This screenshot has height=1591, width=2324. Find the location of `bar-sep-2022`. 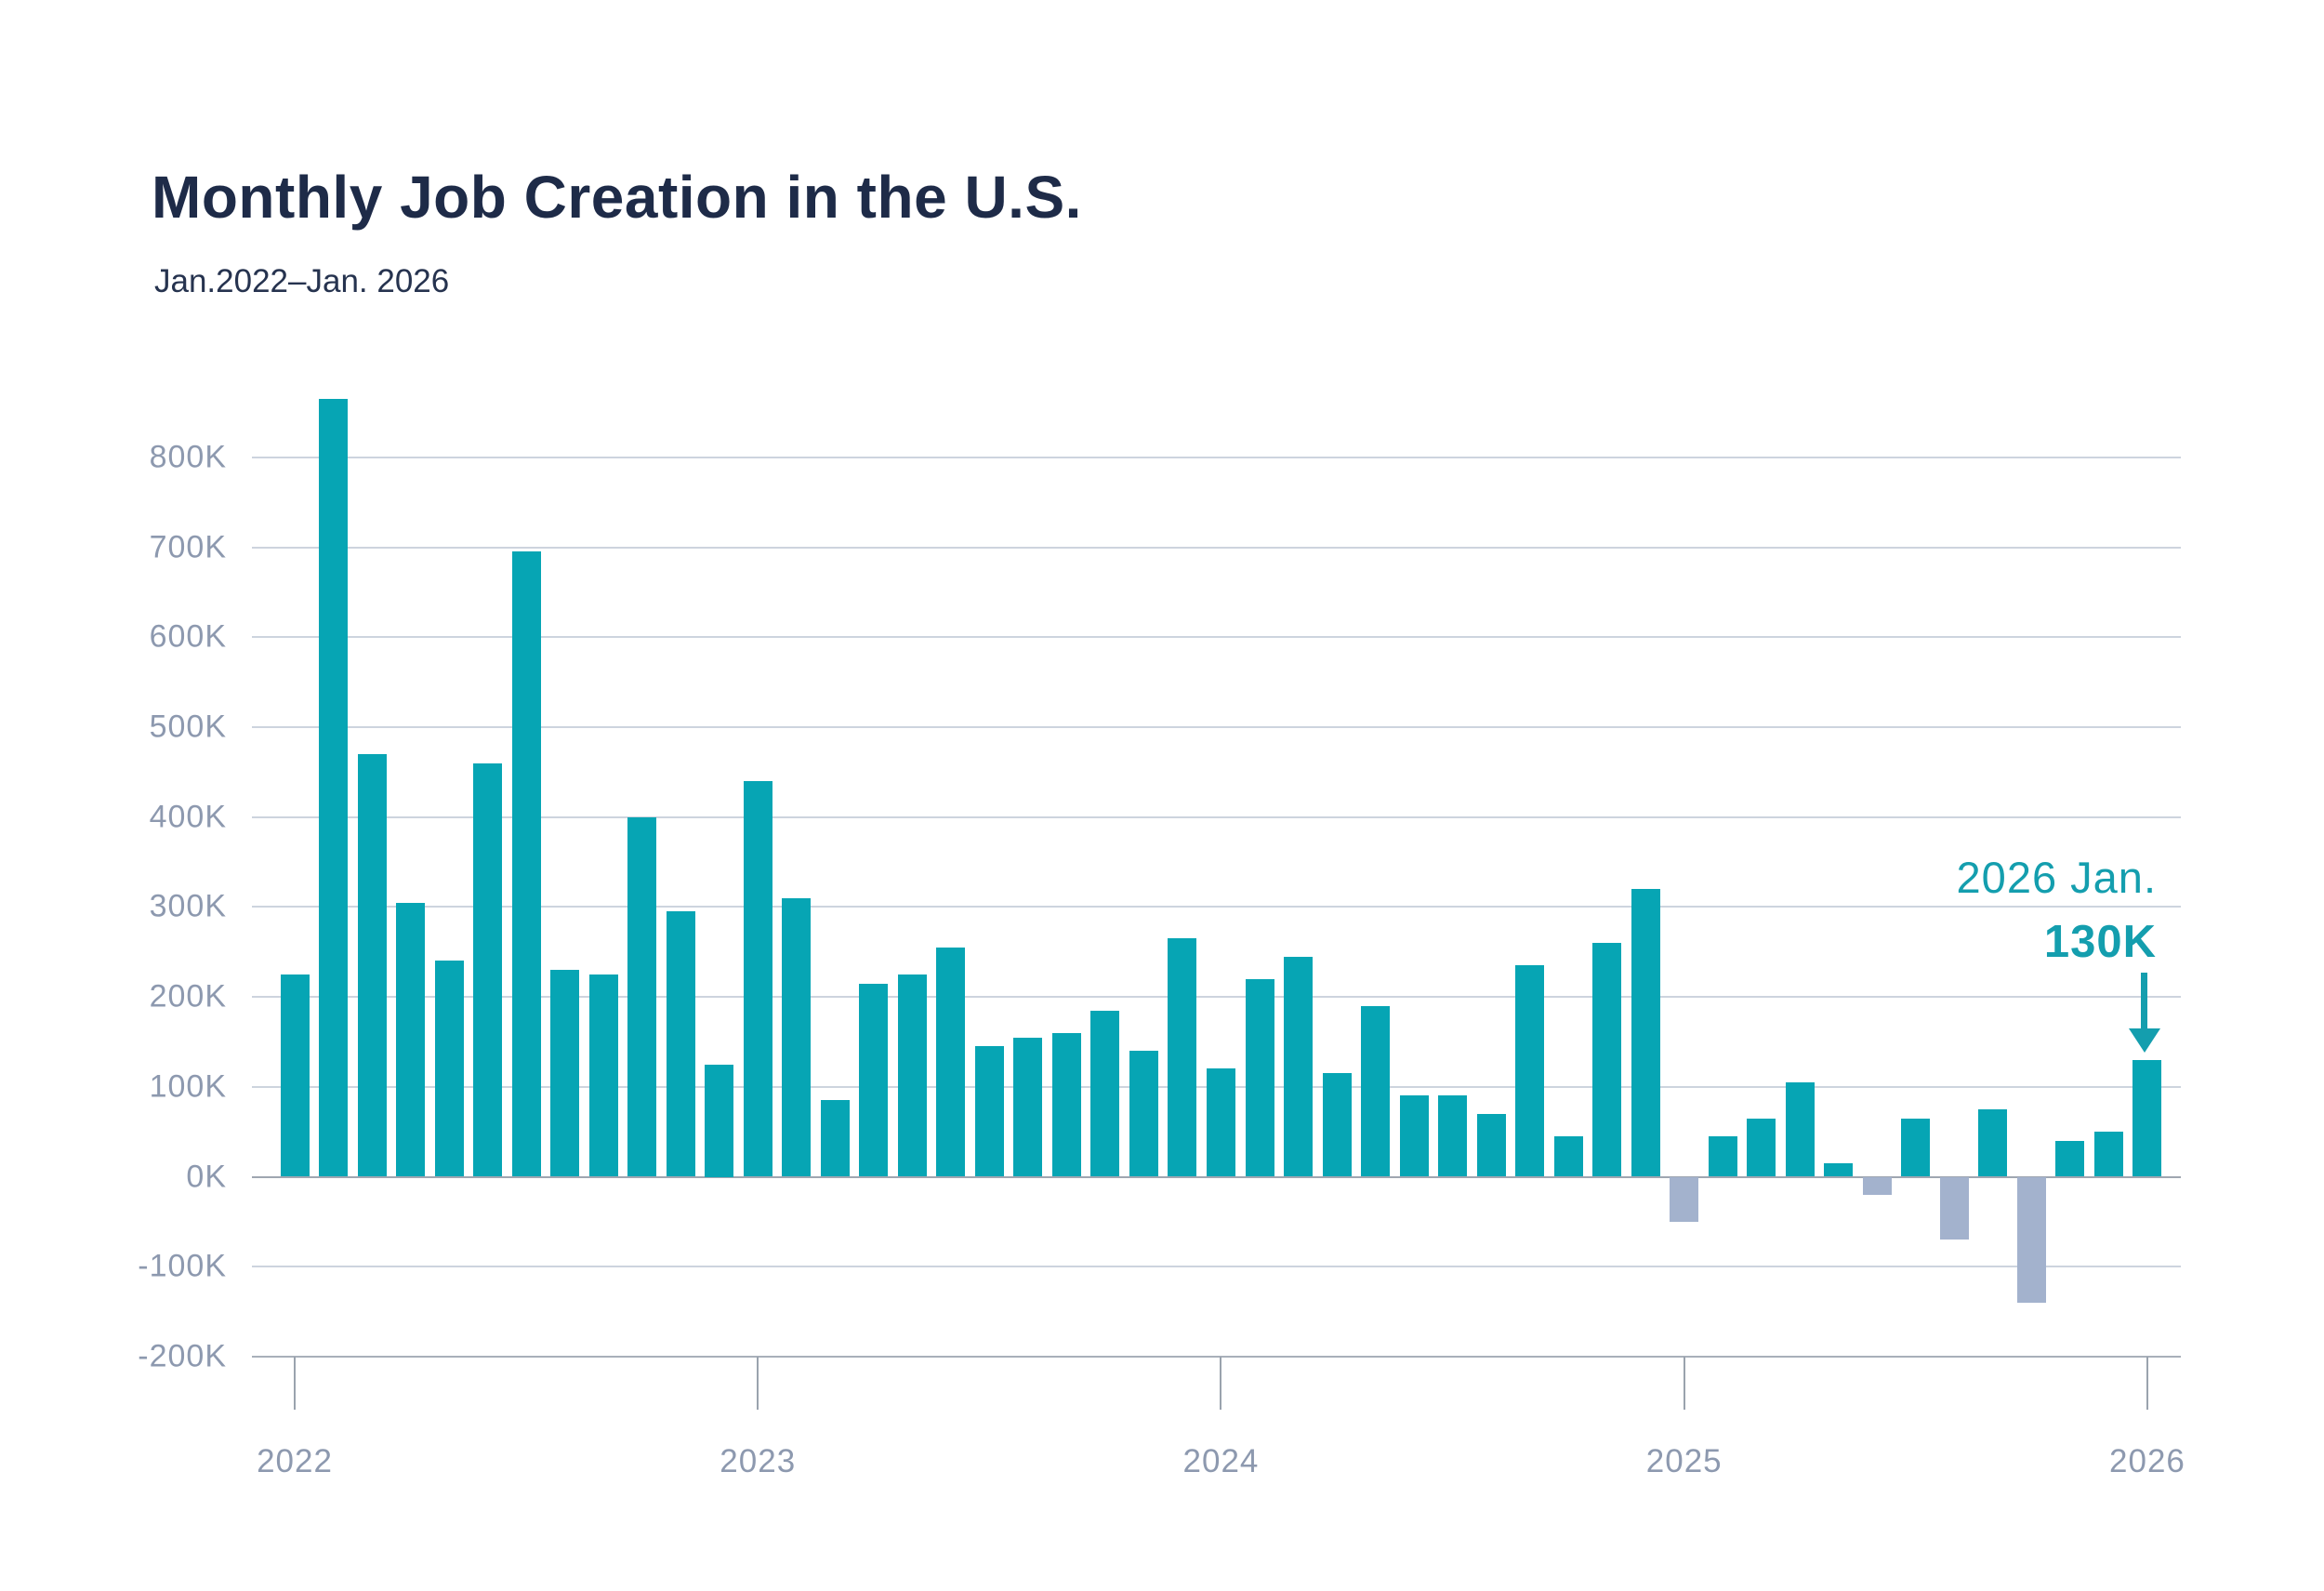

bar-sep-2022 is located at coordinates (603, 1076).